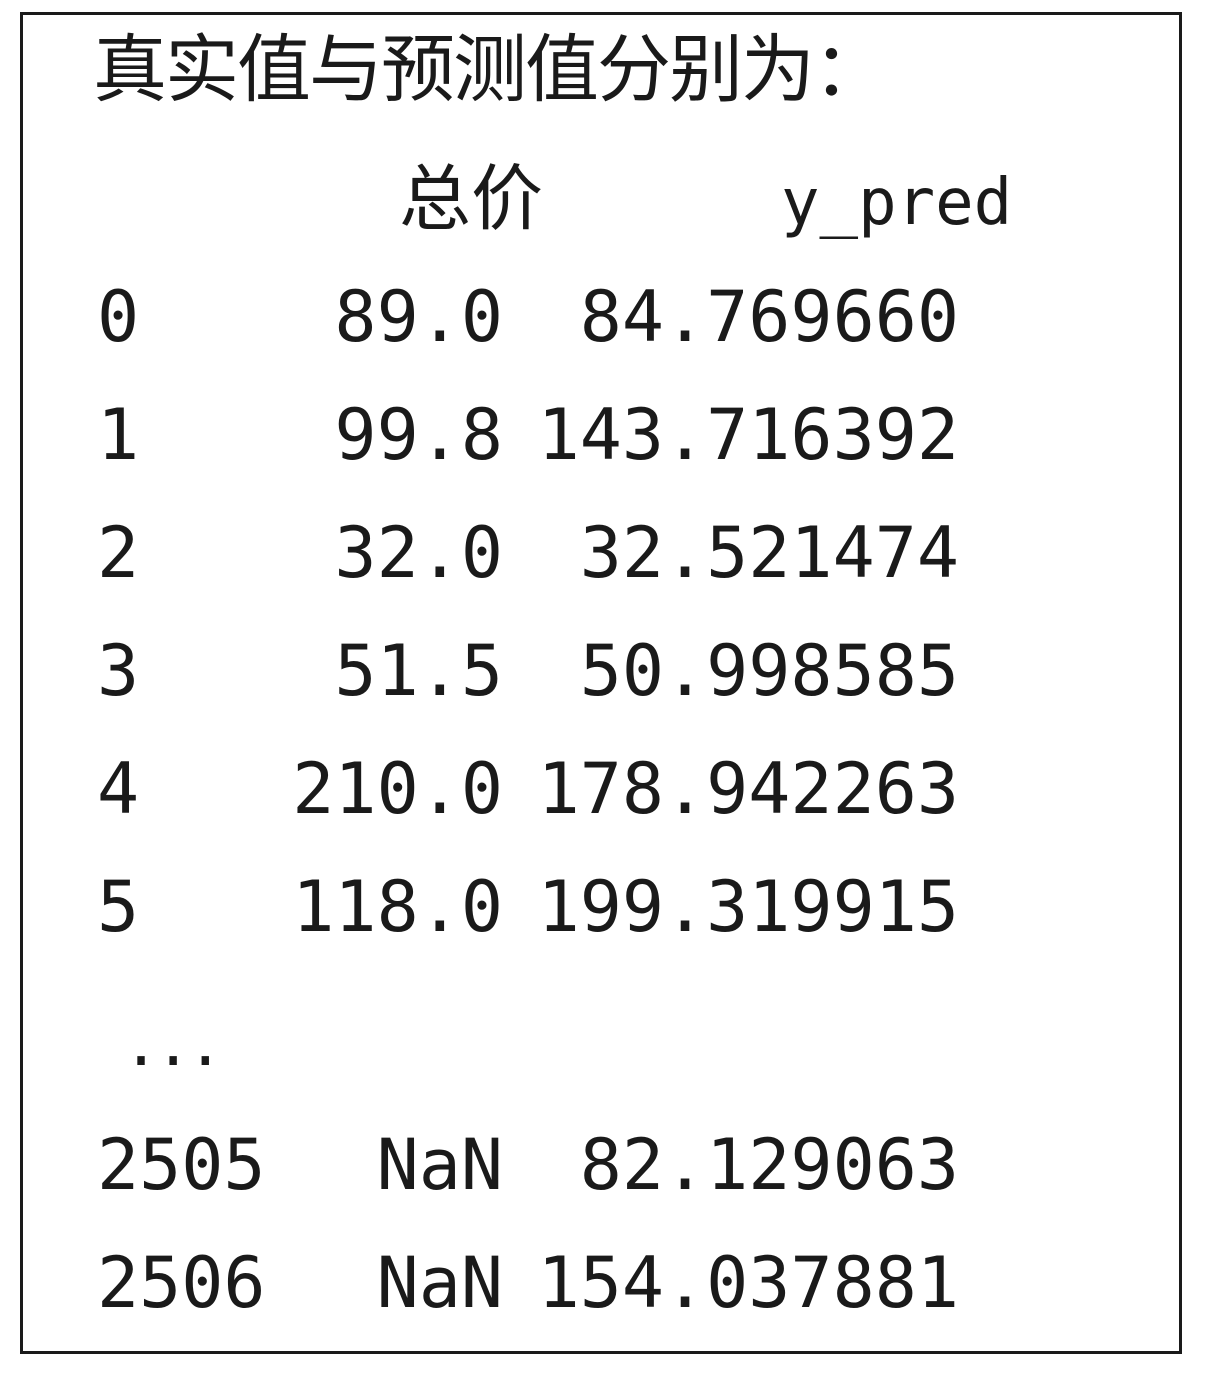  What do you see at coordinates (118, 317) in the screenshot?
I see `row-index: 0` at bounding box center [118, 317].